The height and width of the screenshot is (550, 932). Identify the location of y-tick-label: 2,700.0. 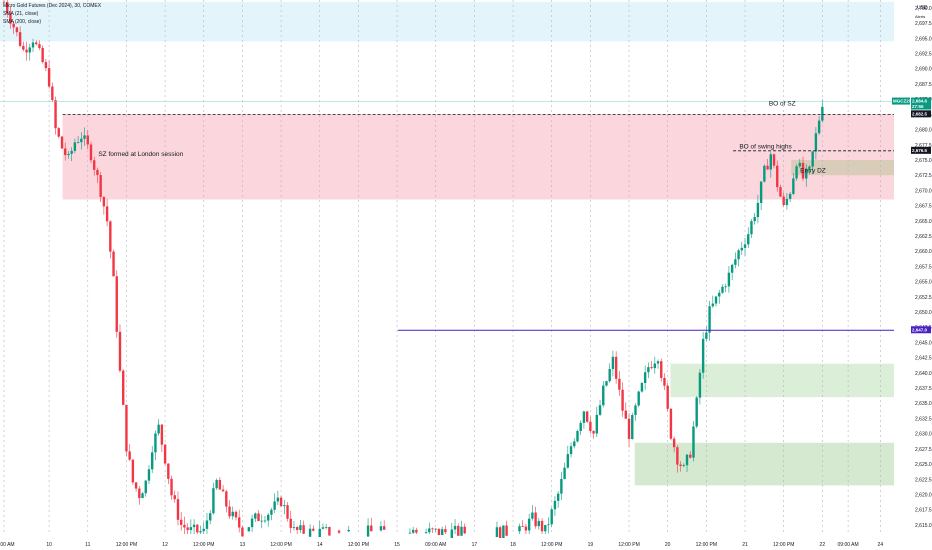
(923, 9).